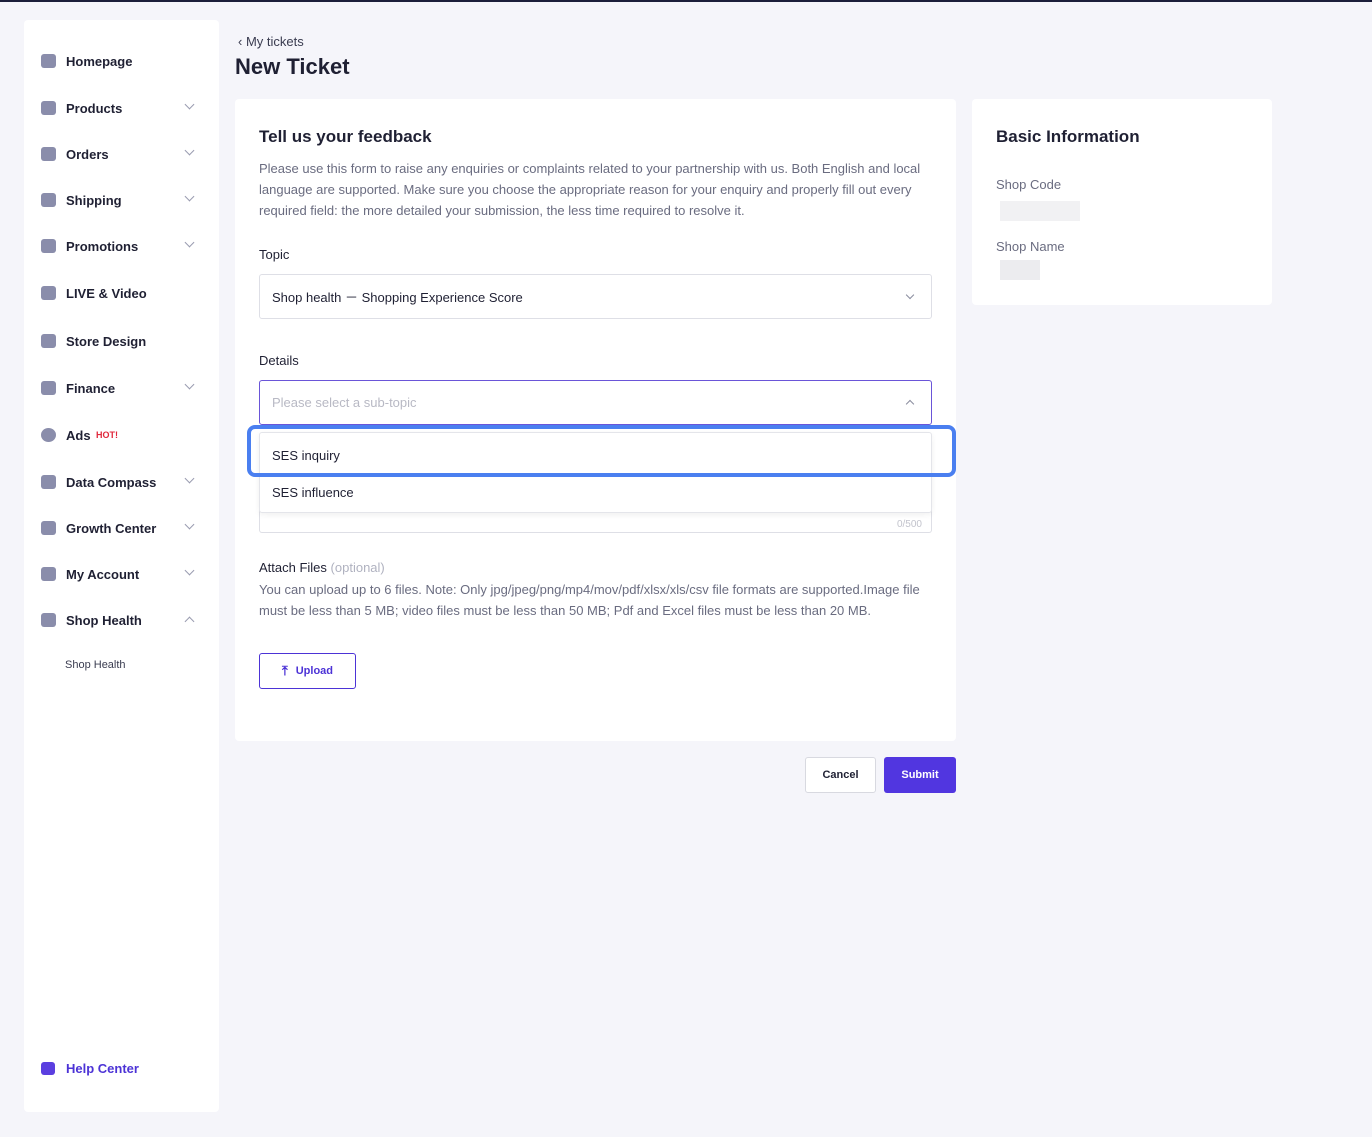 Image resolution: width=1372 pixels, height=1137 pixels. Describe the element at coordinates (121, 61) in the screenshot. I see `sidebar-item-homepage: Homepage` at that location.